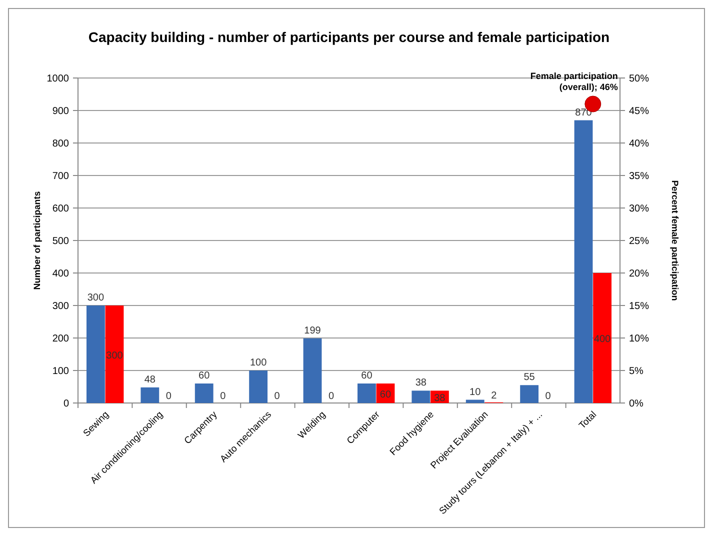 This screenshot has width=713, height=536. I want to click on y-tick-label: 600, so click(61, 209).